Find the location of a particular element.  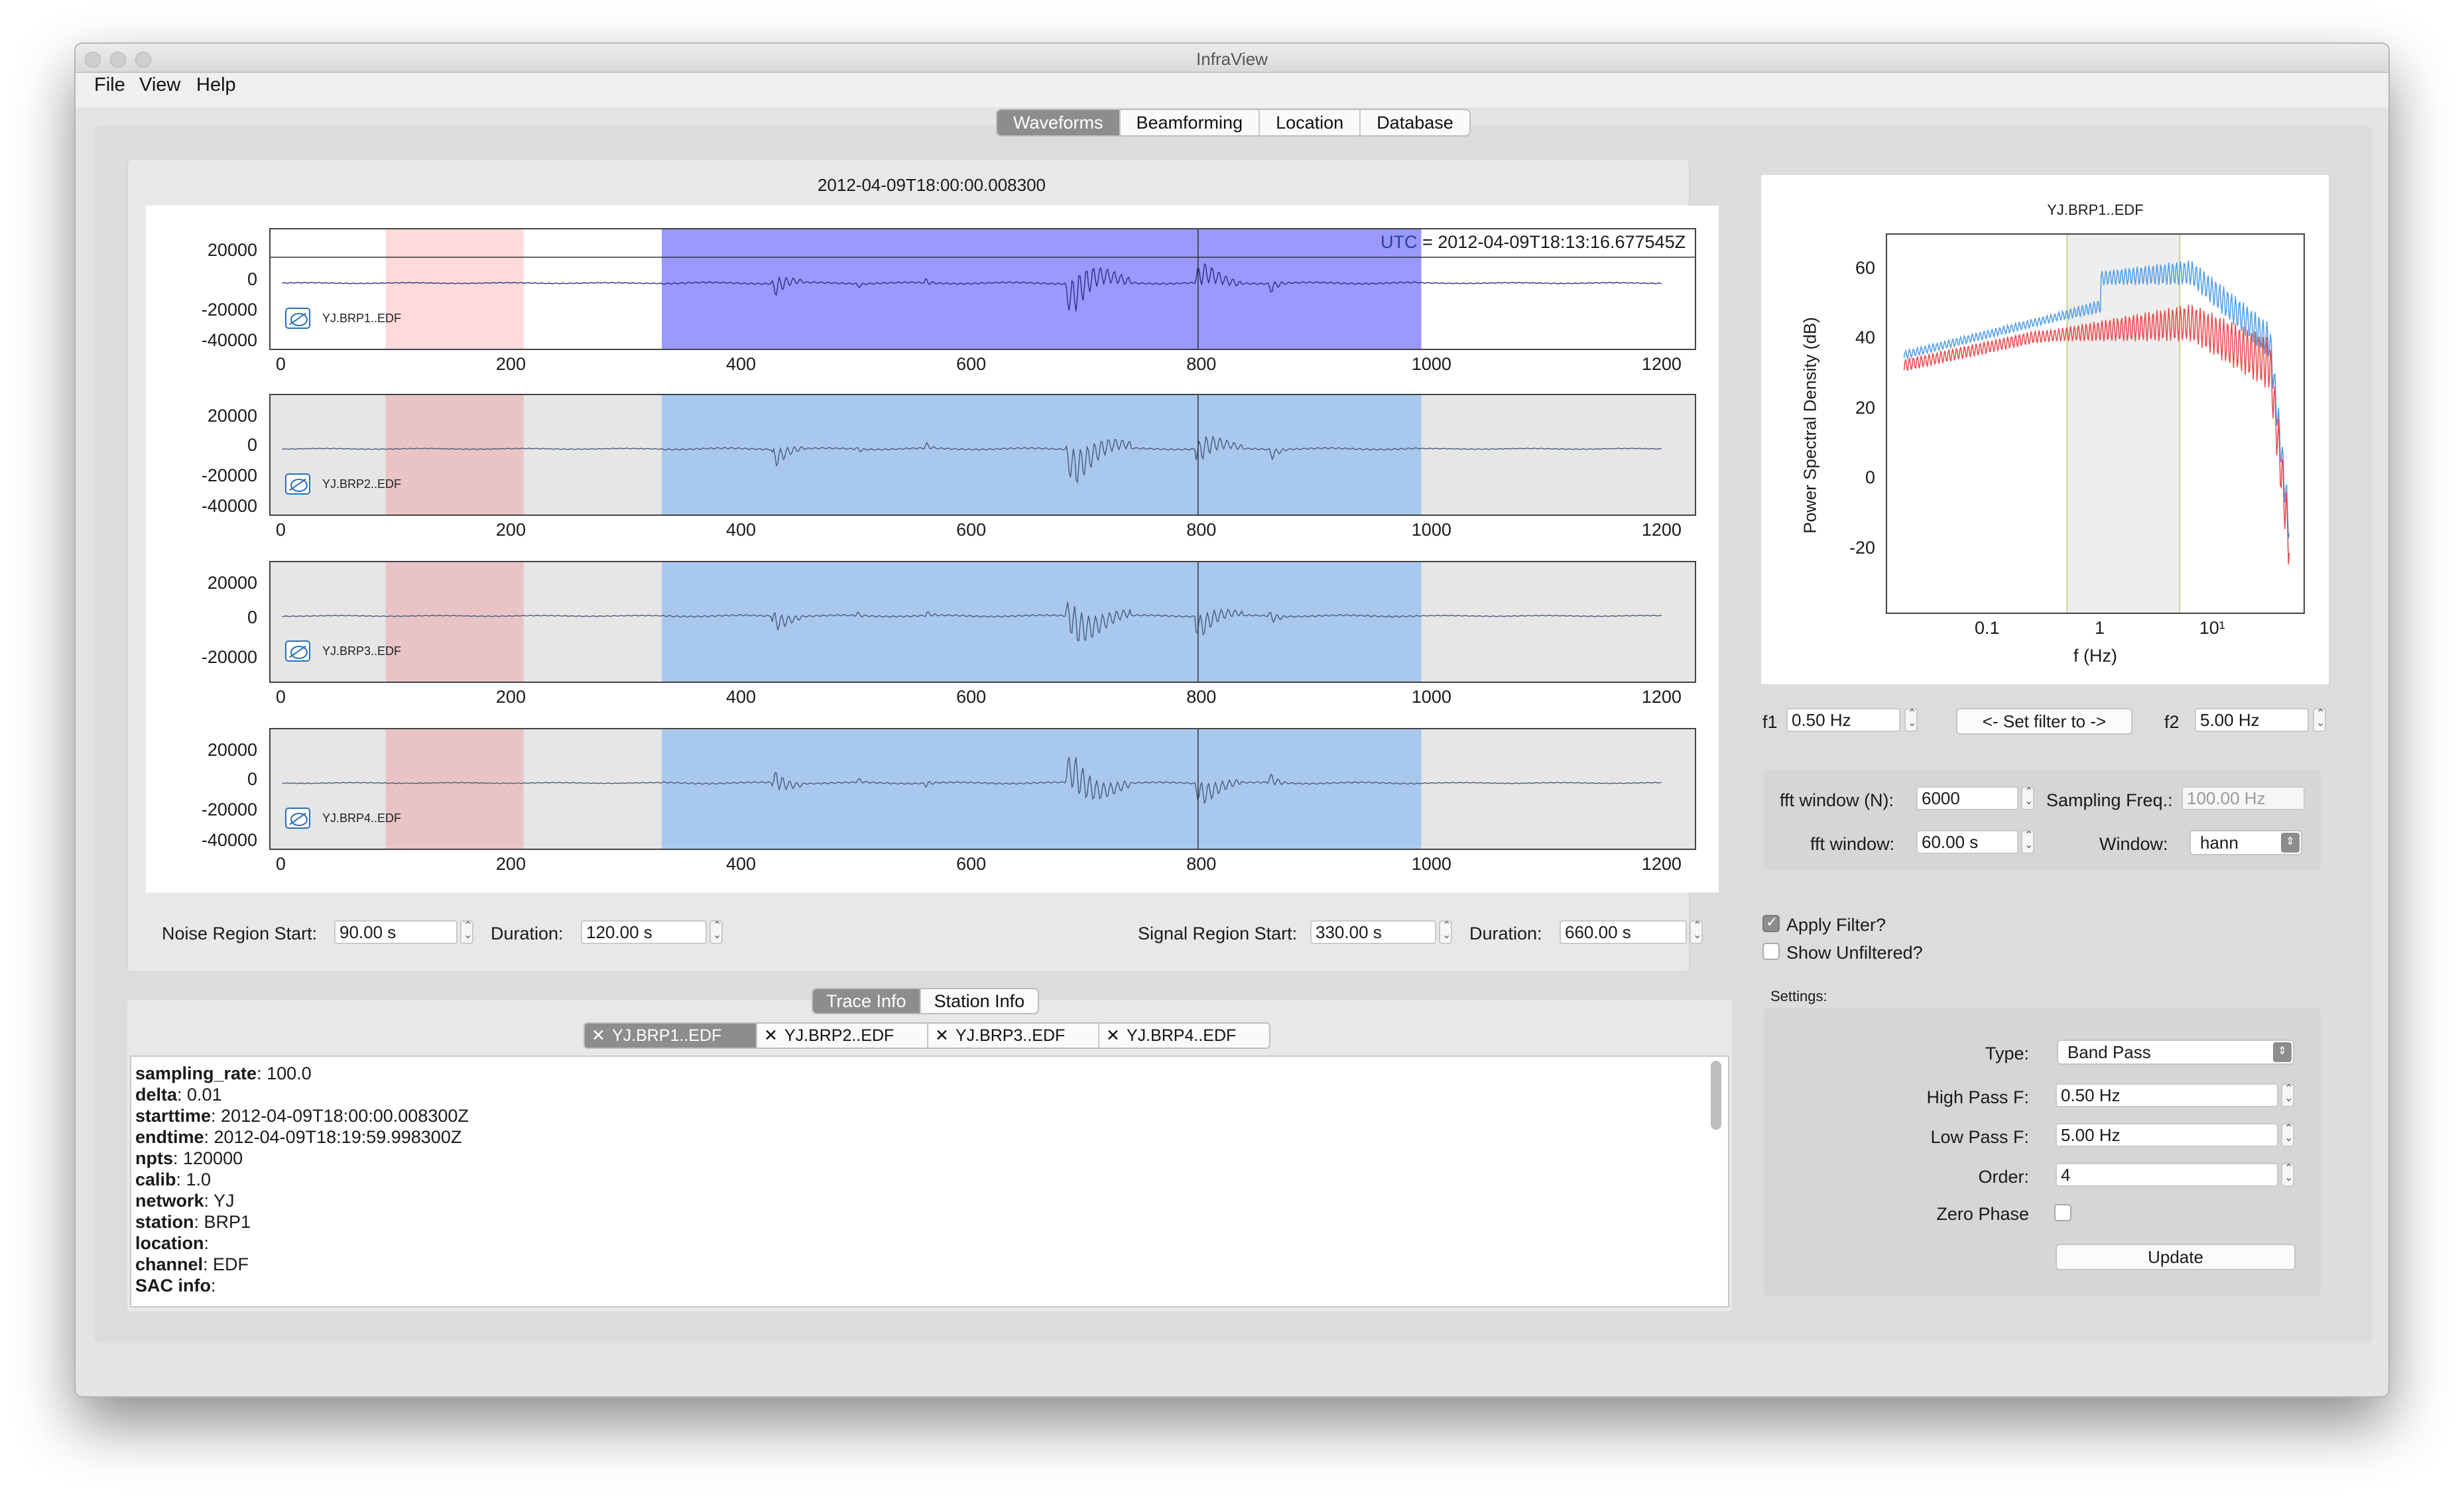

trace-info-key: sampling_rate is located at coordinates (196, 1073).